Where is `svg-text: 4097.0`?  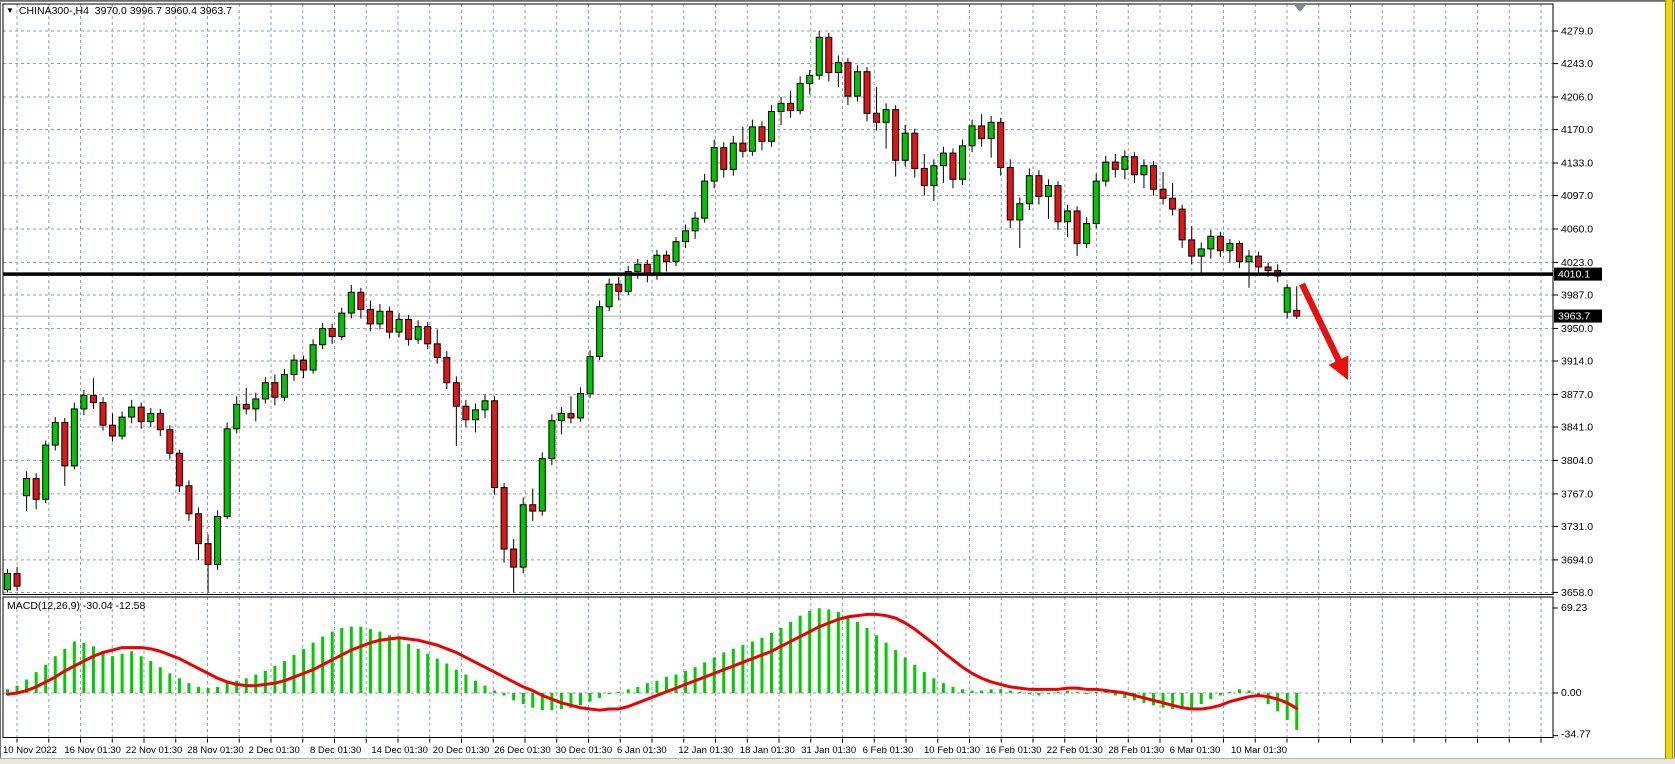
svg-text: 4097.0 is located at coordinates (1577, 196).